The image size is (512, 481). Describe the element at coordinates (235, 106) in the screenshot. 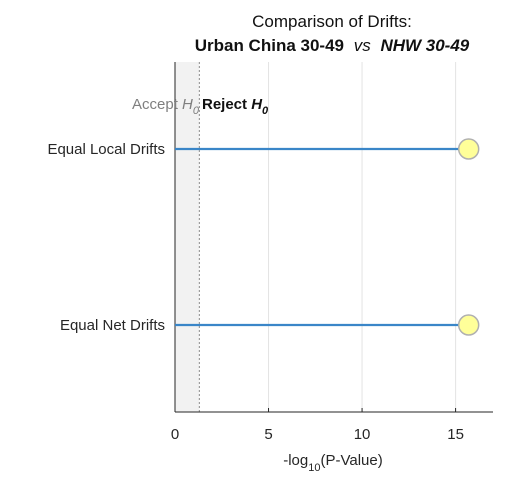

I see `reject-region-label: Reject H0` at that location.